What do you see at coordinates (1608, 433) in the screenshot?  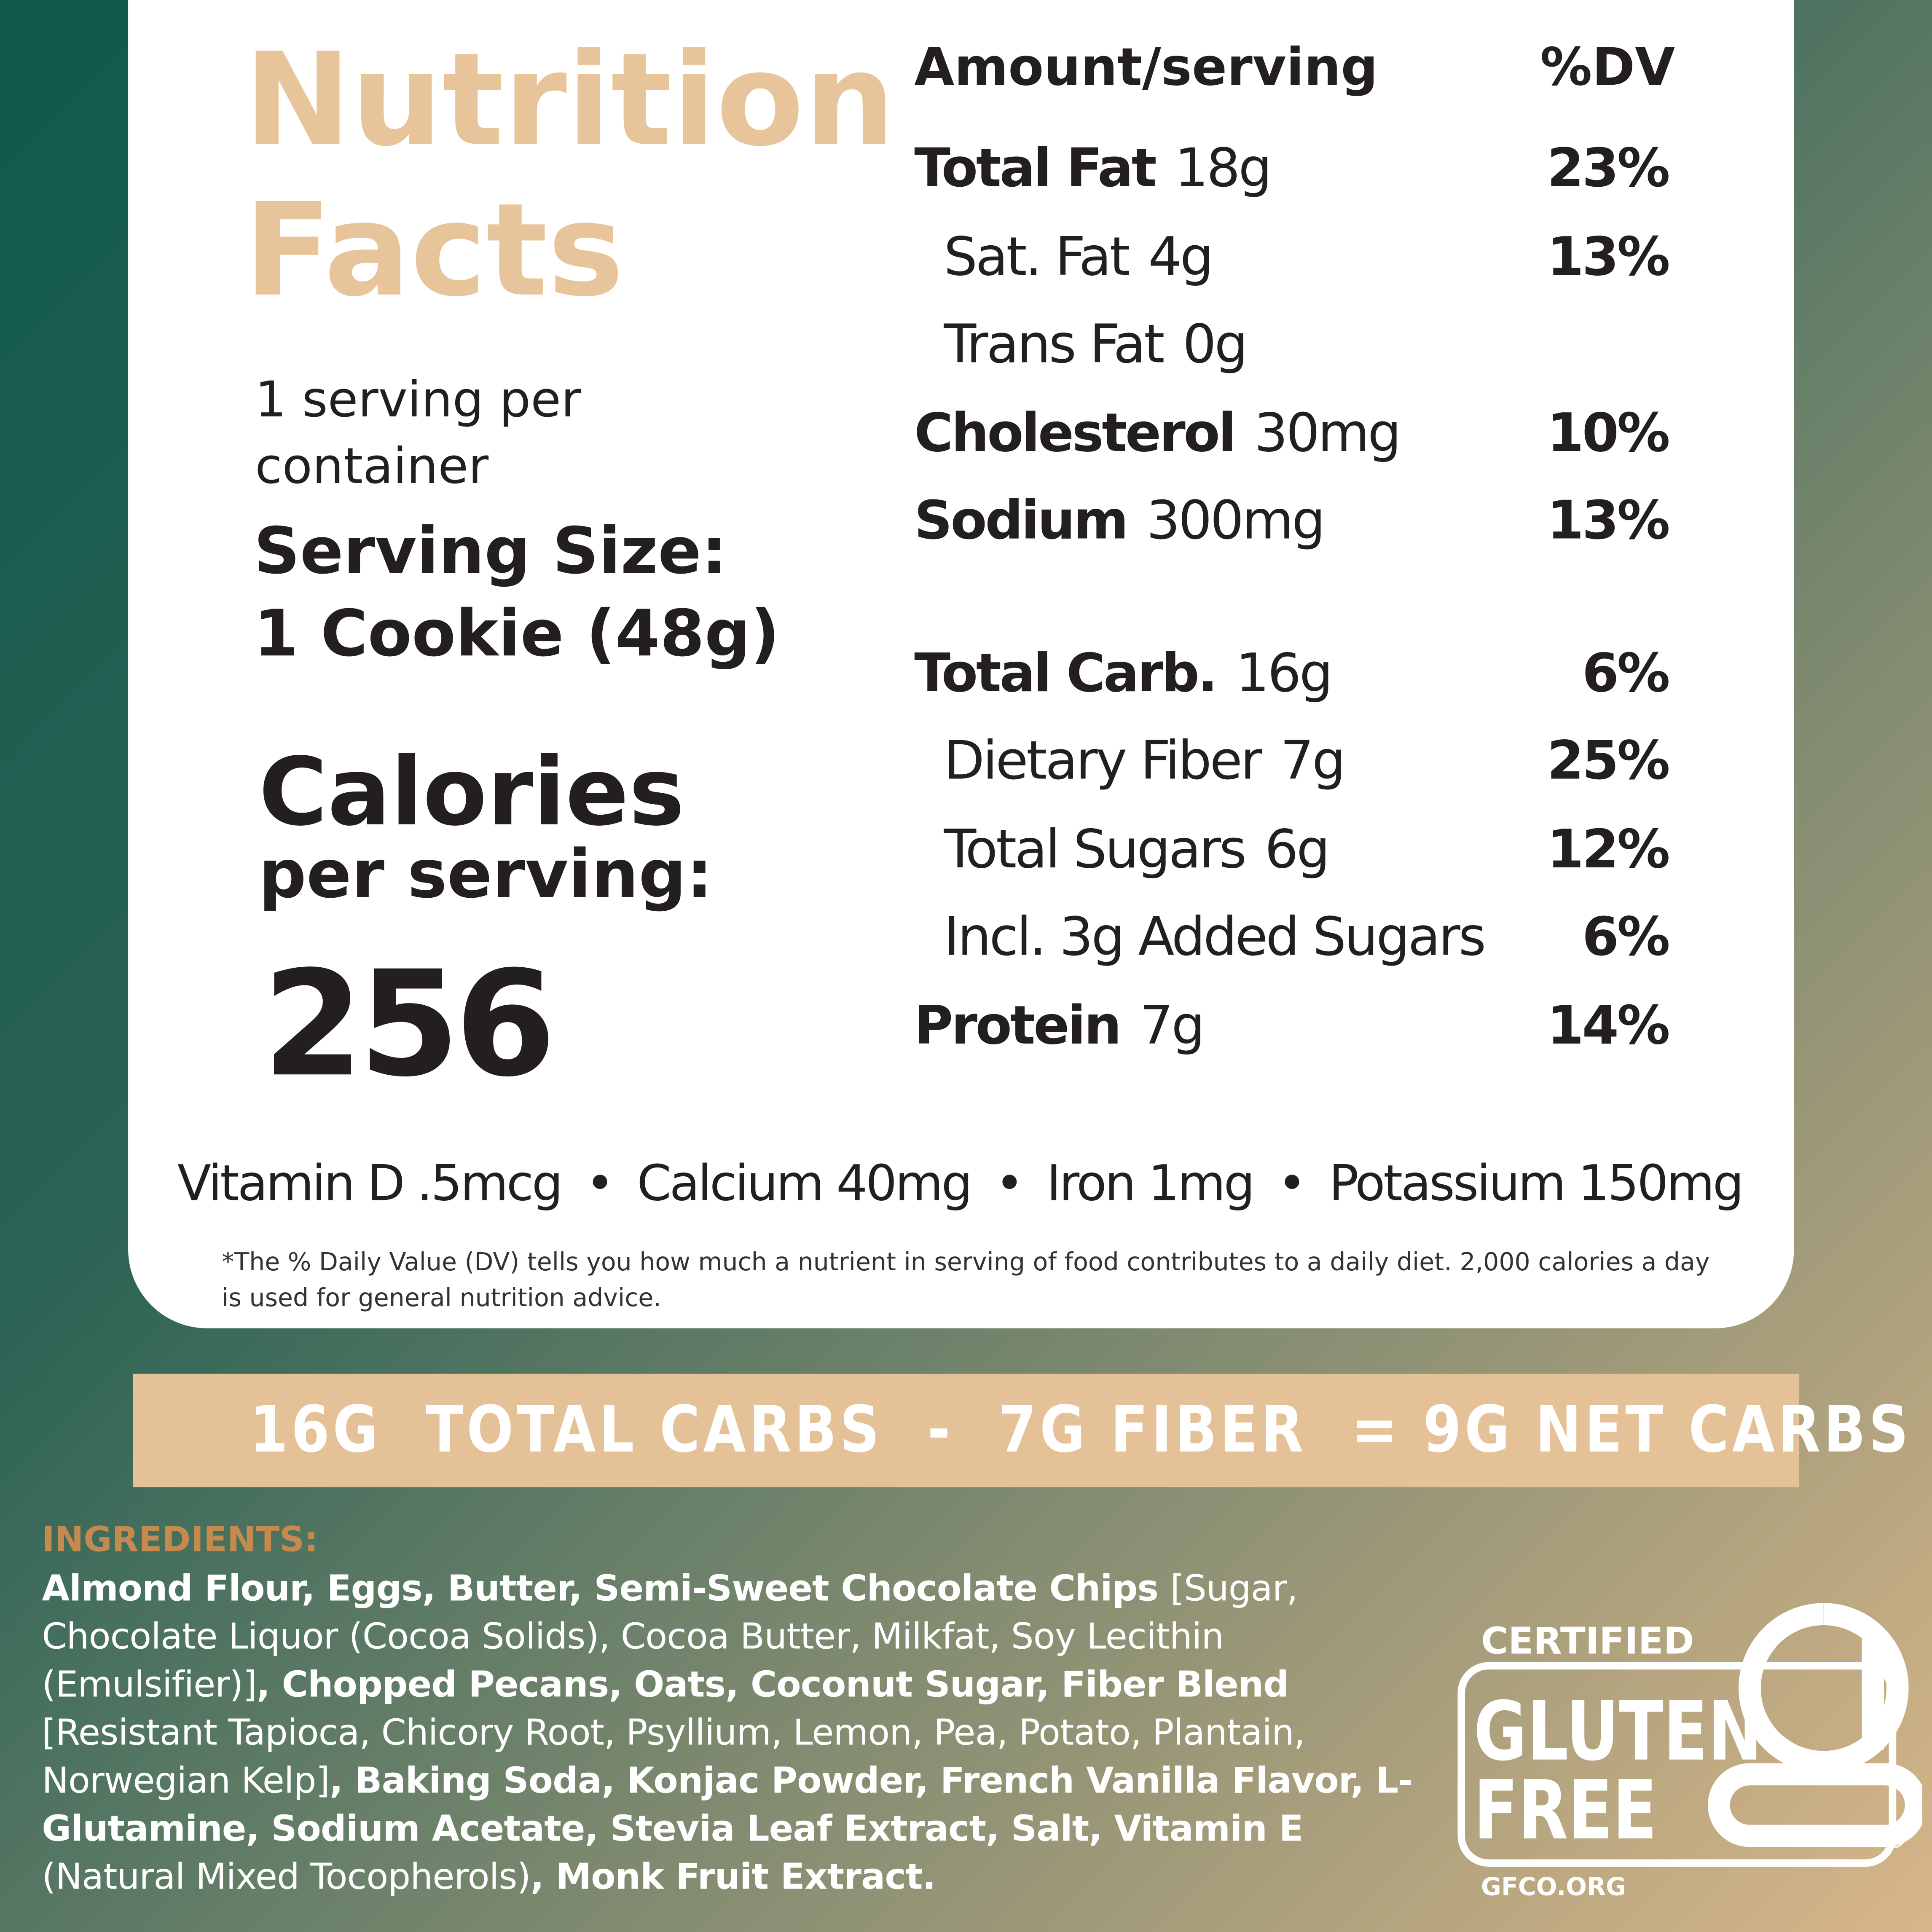 I see `nutrient-dv: 10%` at bounding box center [1608, 433].